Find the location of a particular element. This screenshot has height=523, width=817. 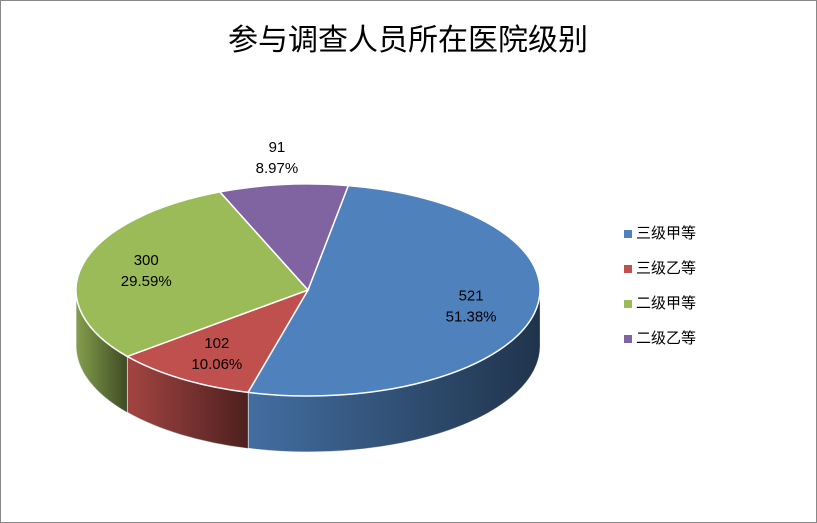

data-label-percent: 51.38% is located at coordinates (471, 316).